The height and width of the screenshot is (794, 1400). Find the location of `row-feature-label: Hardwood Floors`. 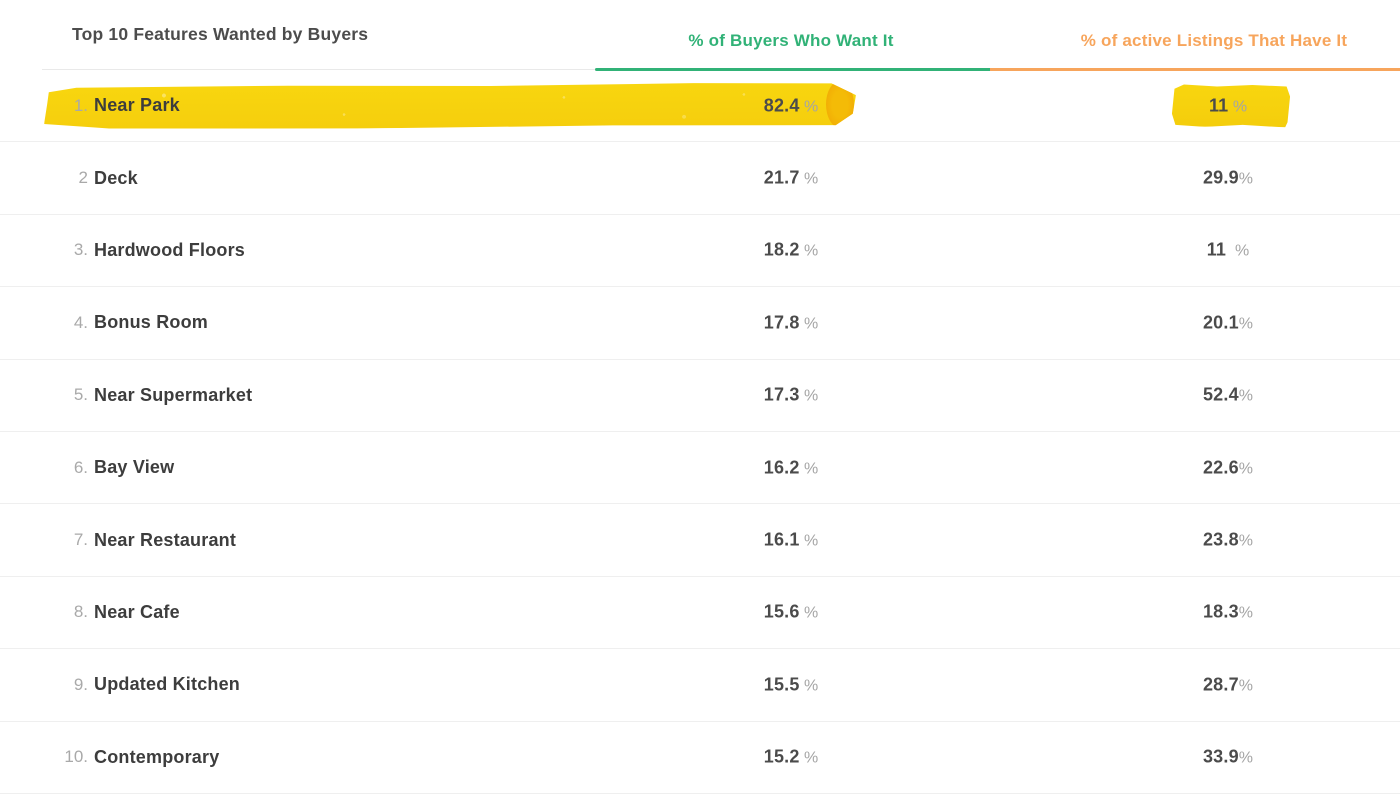

row-feature-label: Hardwood Floors is located at coordinates (169, 249).